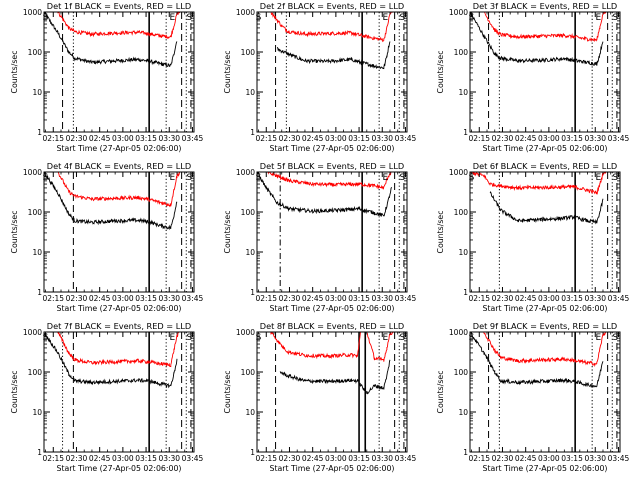 The image size is (640, 480). Describe the element at coordinates (119, 166) in the screenshot. I see `panel-title: Det 4f BLACK = Events, RED = LLD` at that location.